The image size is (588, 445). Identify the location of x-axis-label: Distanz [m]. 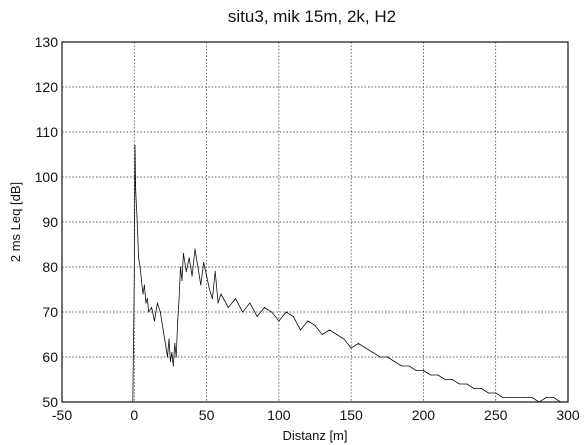
(314, 435).